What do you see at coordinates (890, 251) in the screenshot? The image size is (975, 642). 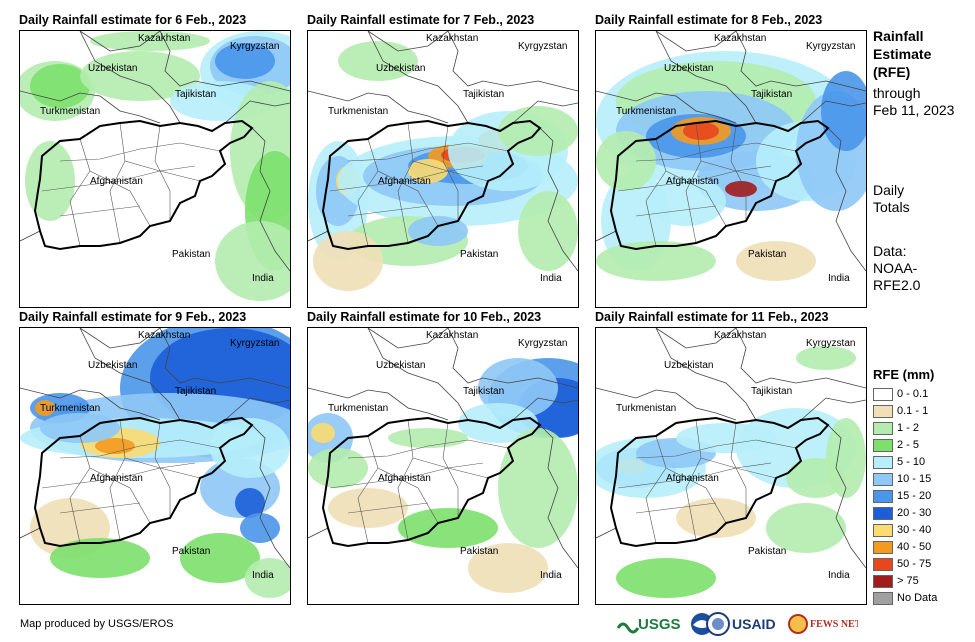 I see `data-label: Data:` at bounding box center [890, 251].